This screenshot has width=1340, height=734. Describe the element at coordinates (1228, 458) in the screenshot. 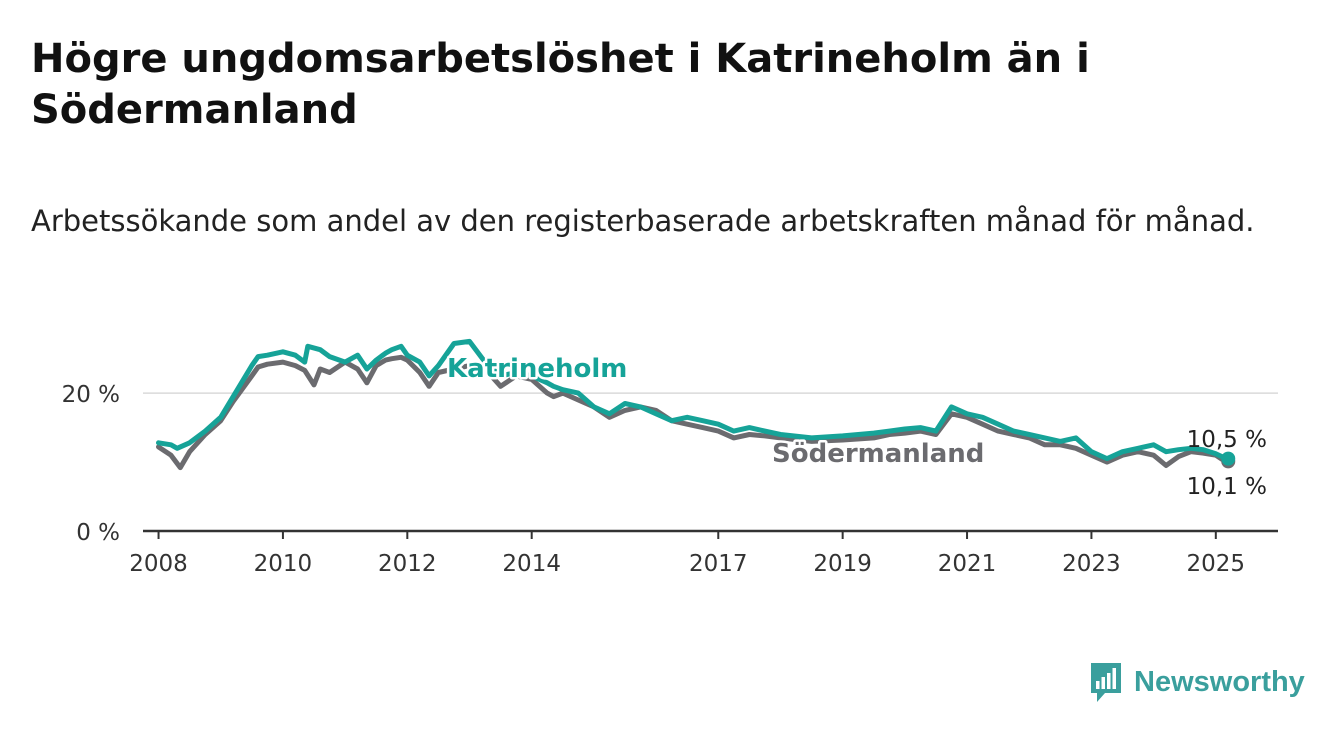

I see `end-point-katrineholm` at that location.